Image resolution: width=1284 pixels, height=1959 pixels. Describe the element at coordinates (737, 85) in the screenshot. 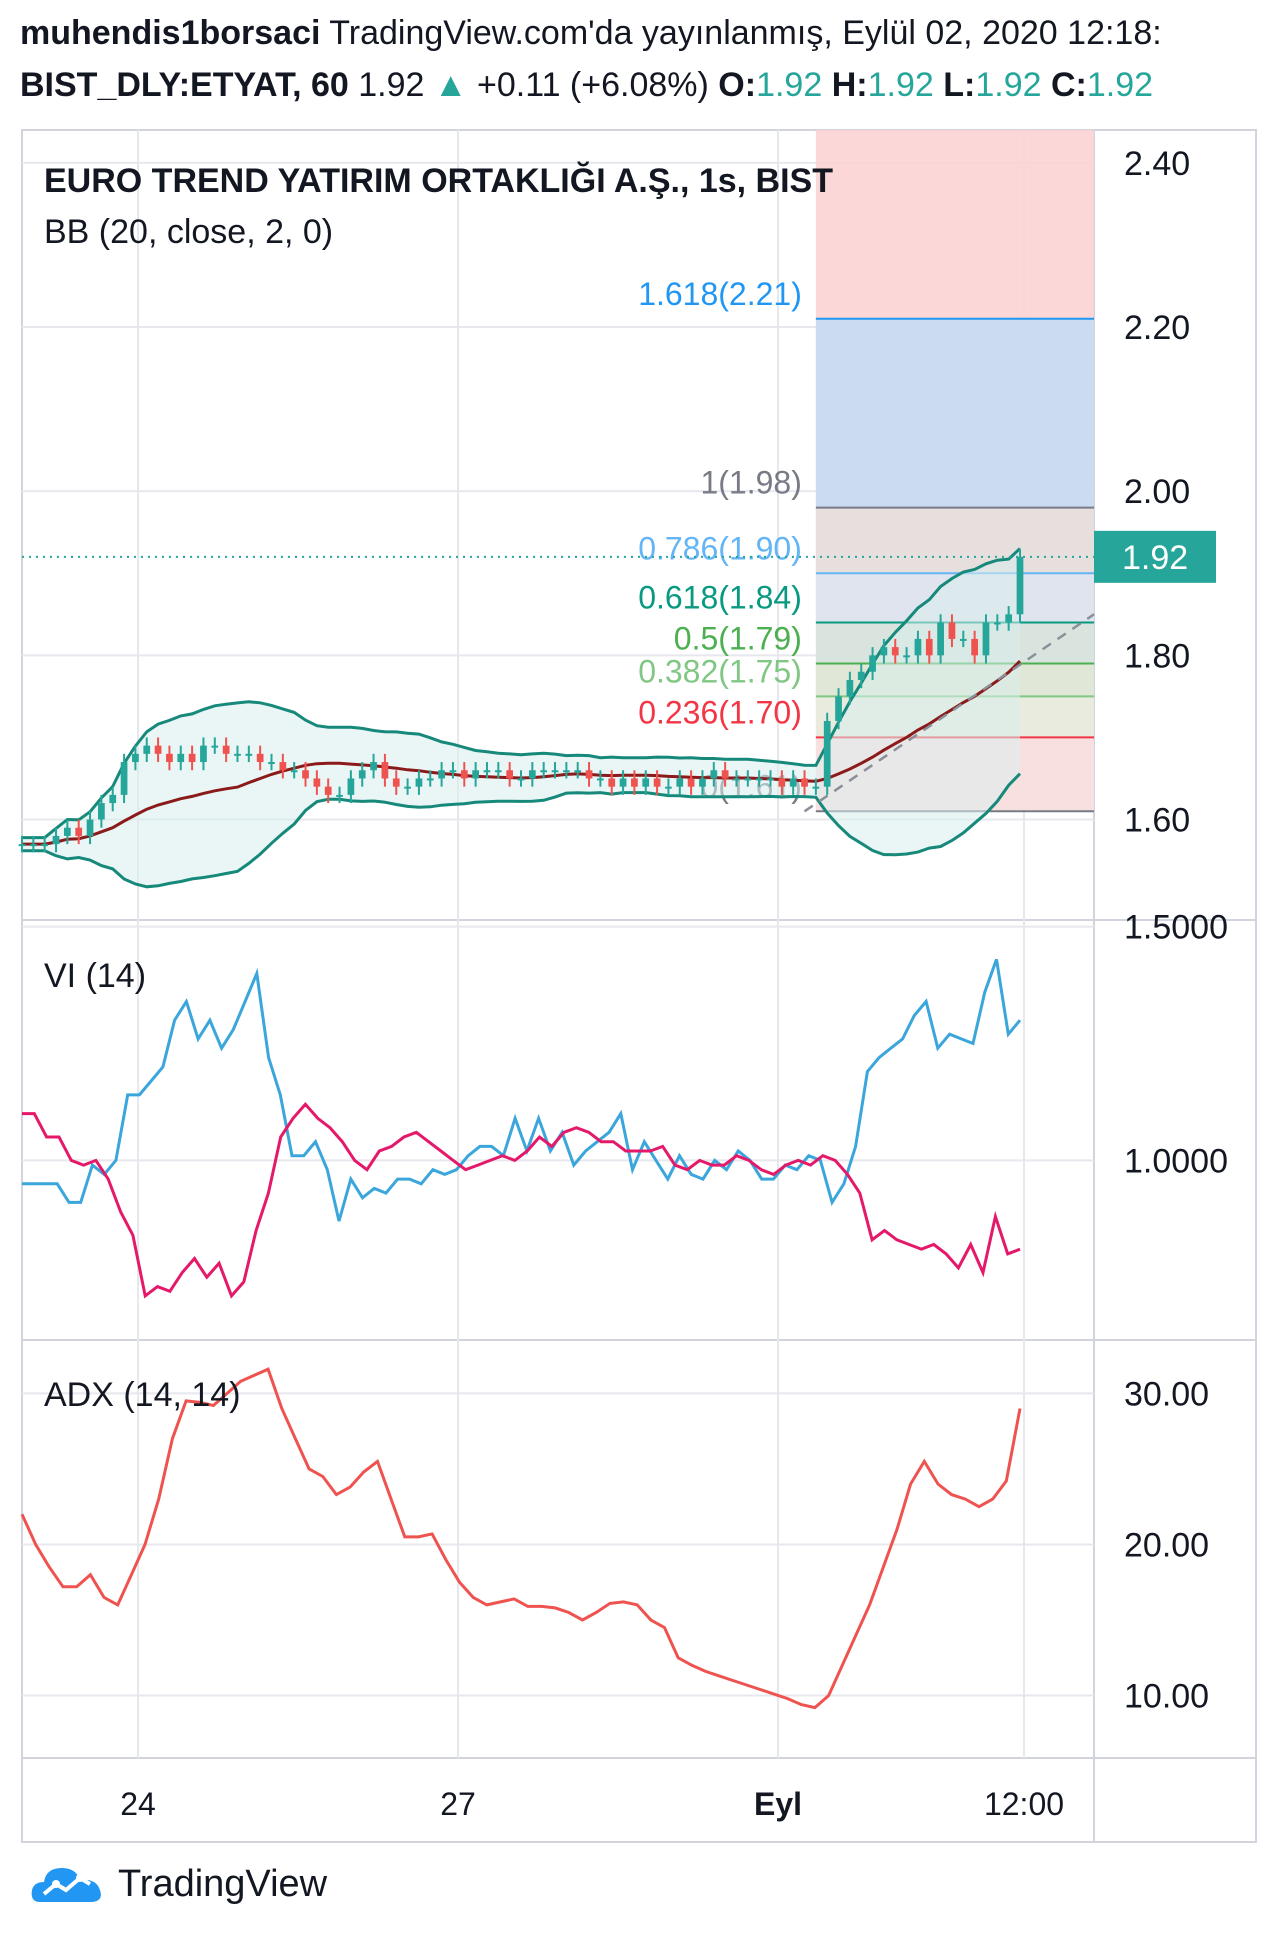

I see `open-label: O:` at that location.